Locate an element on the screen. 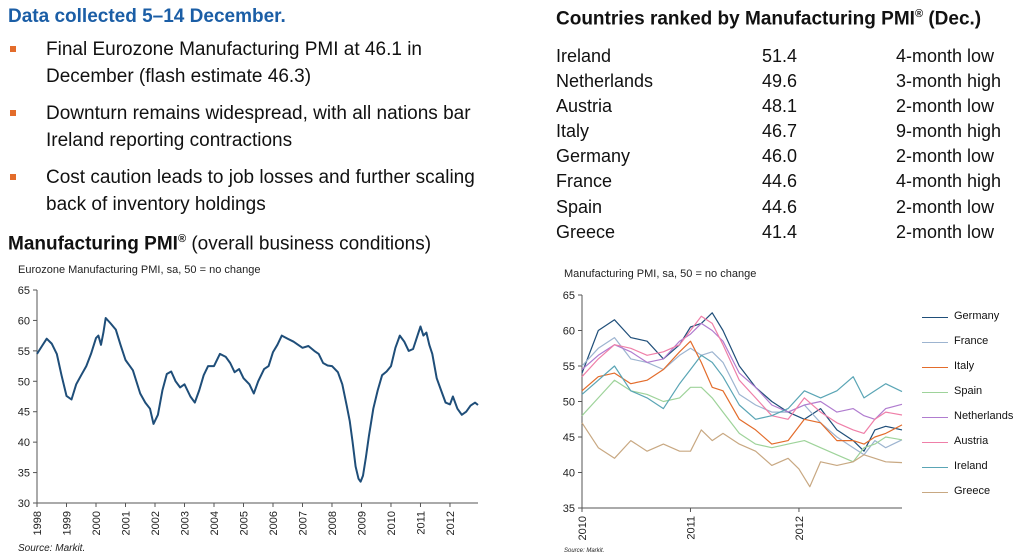 This screenshot has height=558, width=1024. legend-item: Netherlands is located at coordinates (972, 417).